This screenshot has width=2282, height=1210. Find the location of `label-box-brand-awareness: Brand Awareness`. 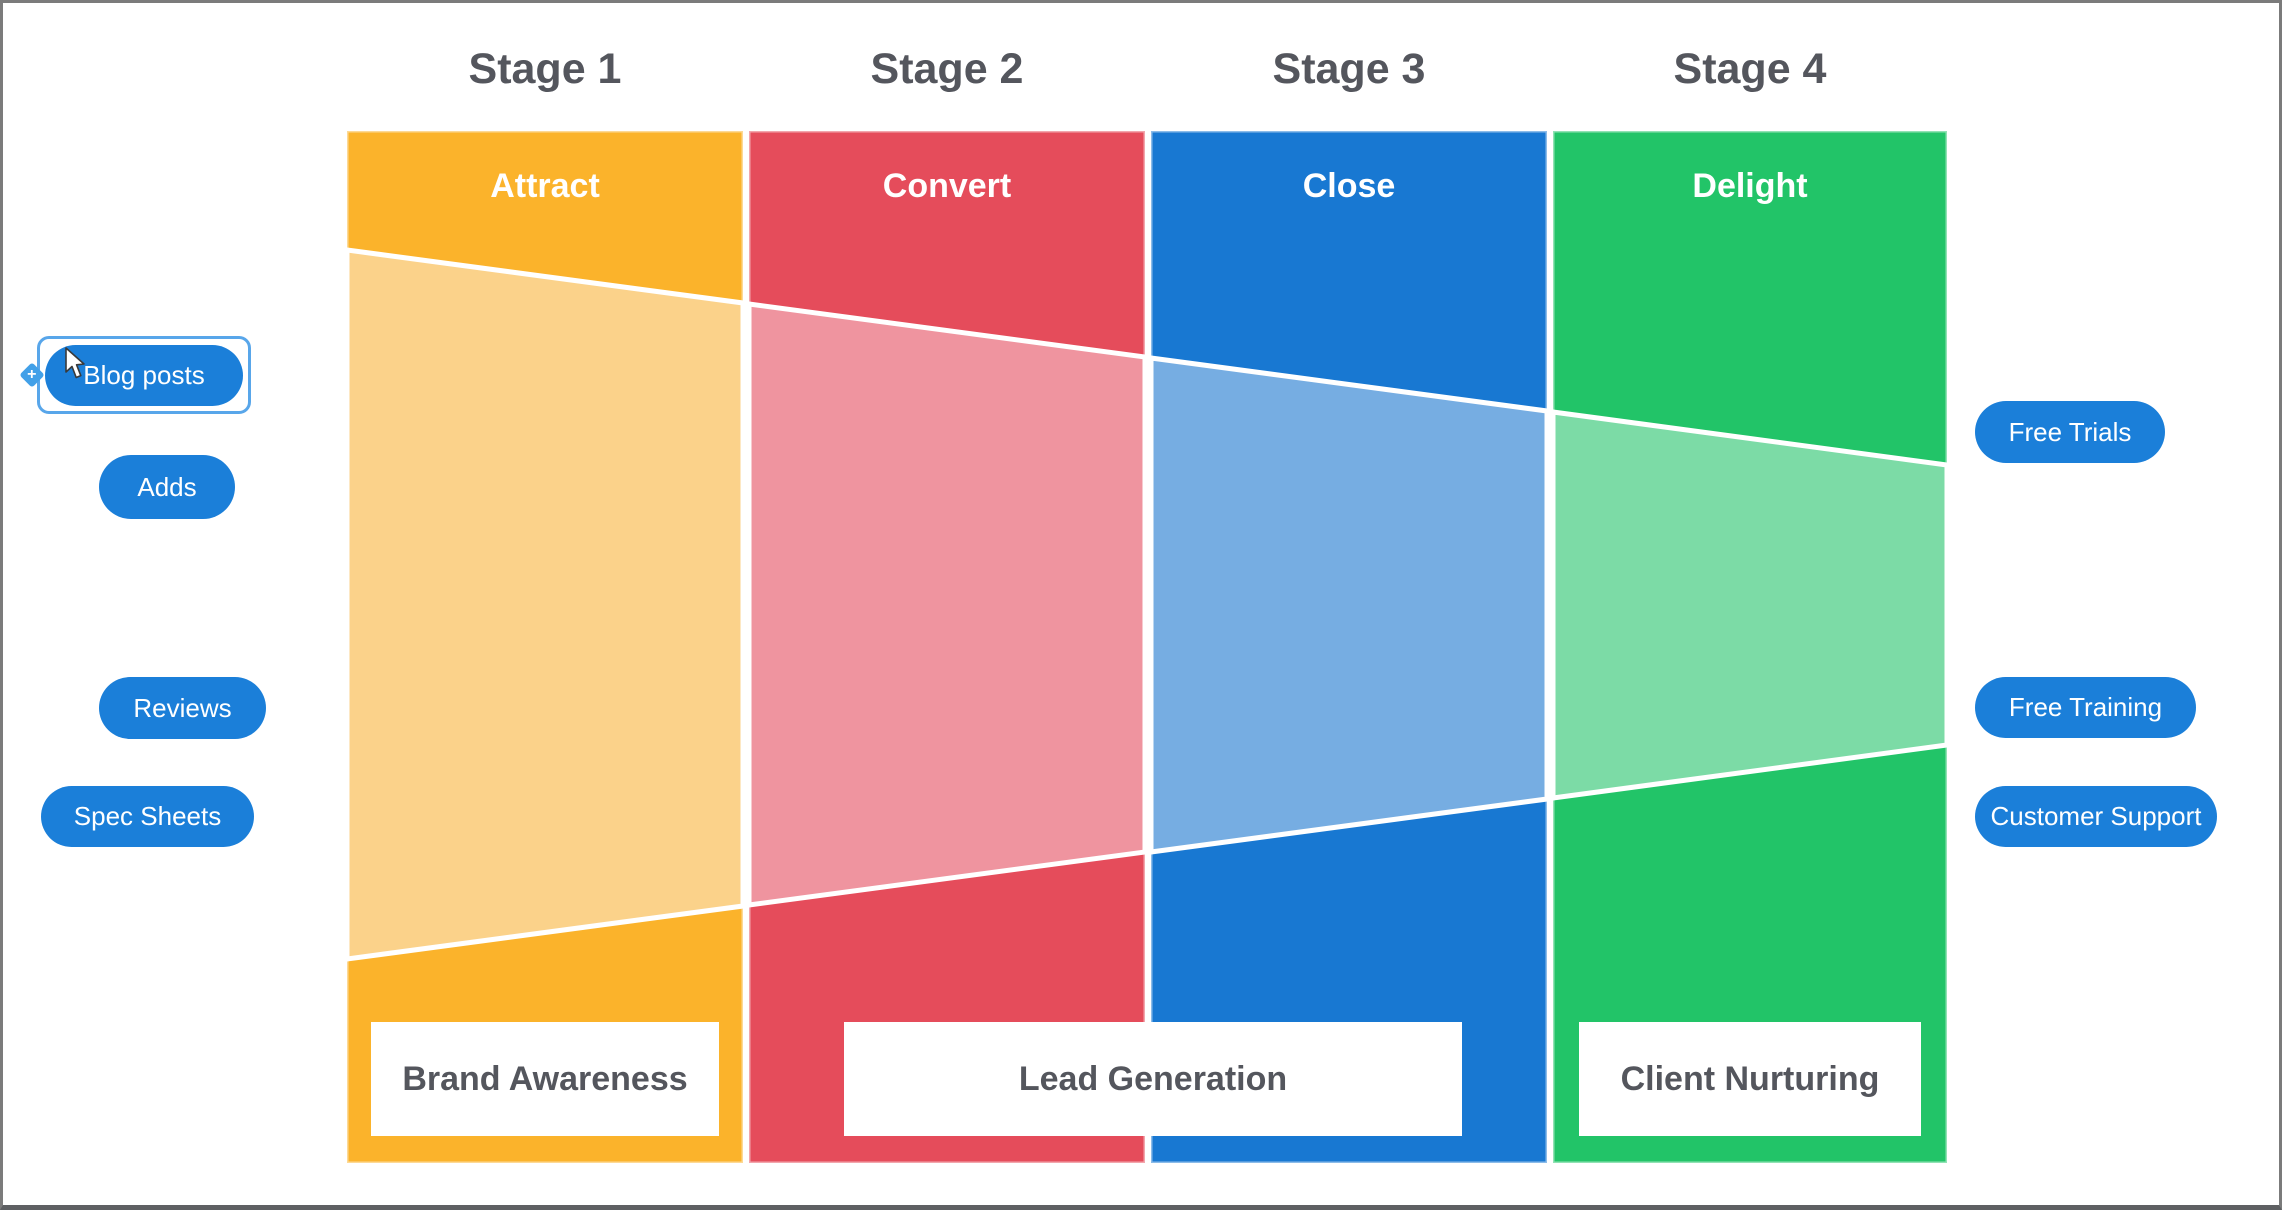

label-box-brand-awareness: Brand Awareness is located at coordinates (545, 1079).